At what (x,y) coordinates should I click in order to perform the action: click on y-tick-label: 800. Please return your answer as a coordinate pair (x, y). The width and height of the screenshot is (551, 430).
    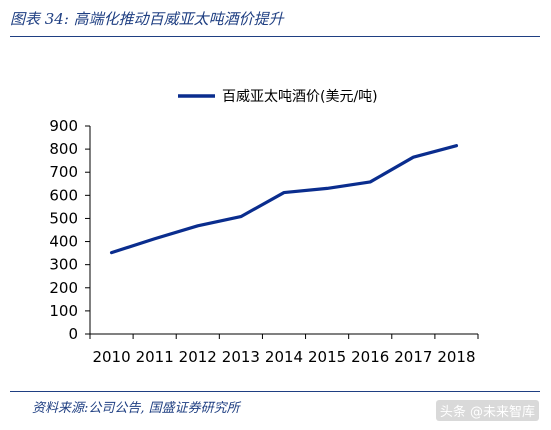
    Looking at the image, I should click on (63, 149).